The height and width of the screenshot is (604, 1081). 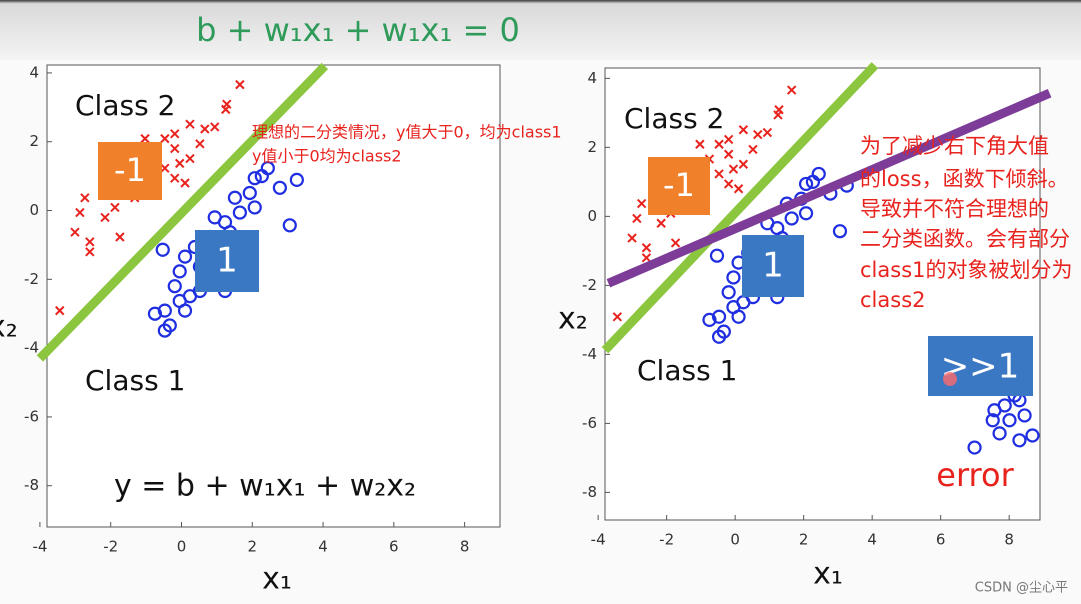 I want to click on y-tick-label: -8, so click(x=31, y=485).